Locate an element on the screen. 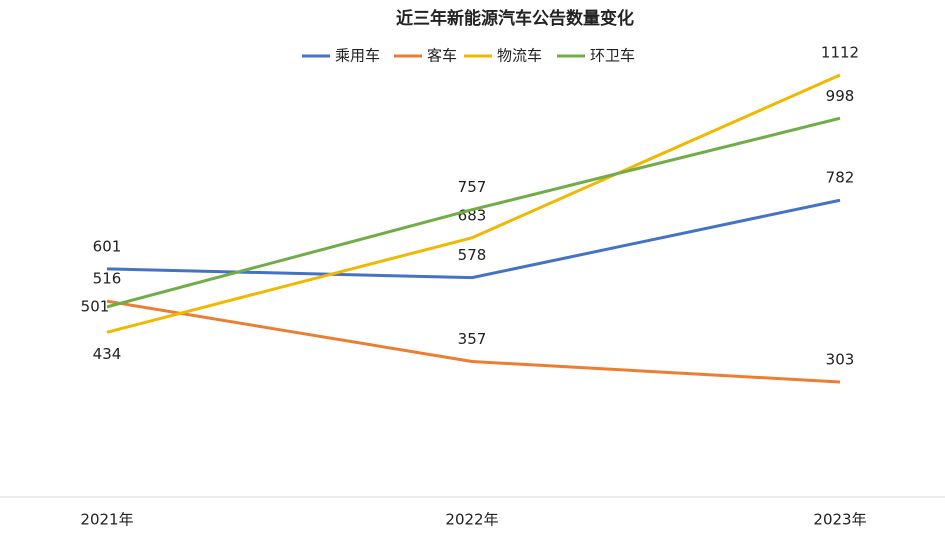 The width and height of the screenshot is (945, 547). data-label: 757 is located at coordinates (472, 187).